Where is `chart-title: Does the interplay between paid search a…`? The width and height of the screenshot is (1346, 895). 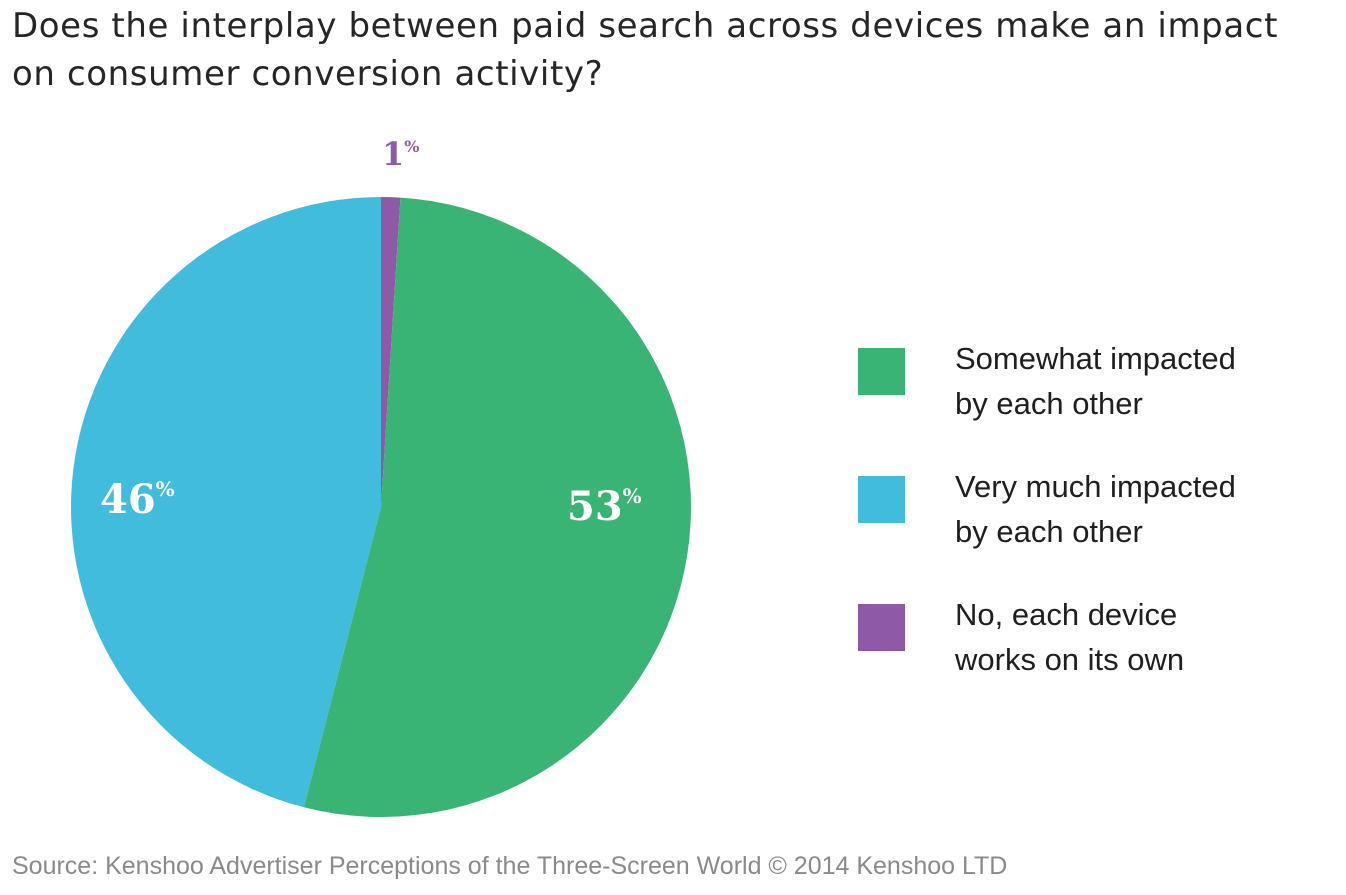
chart-title: Does the interplay between paid search a… is located at coordinates (645, 50).